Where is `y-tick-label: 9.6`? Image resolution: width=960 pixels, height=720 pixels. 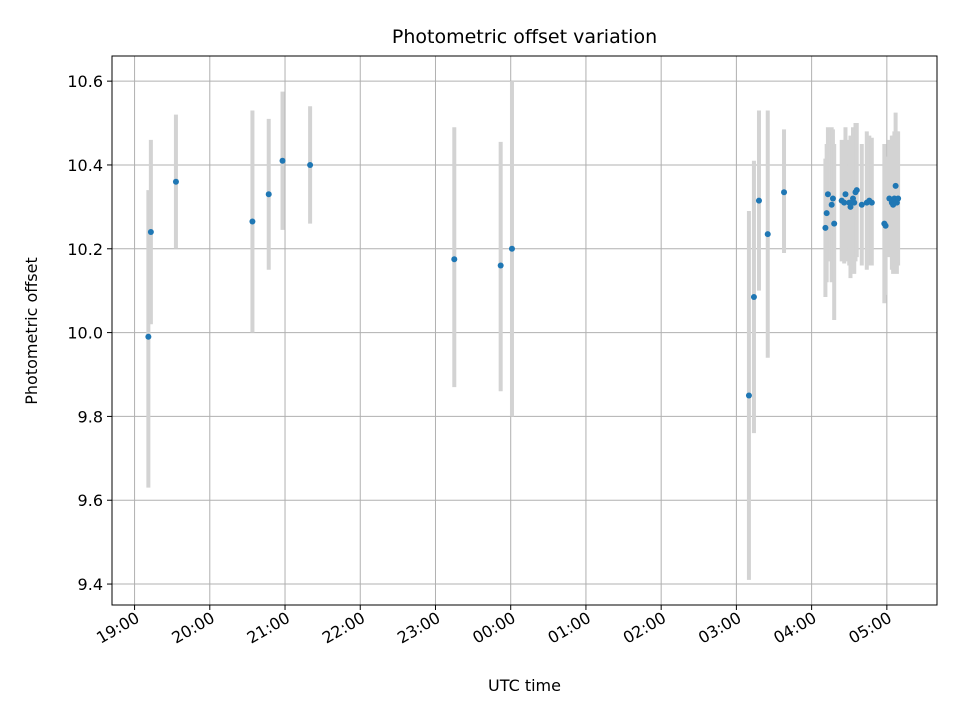 y-tick-label: 9.6 is located at coordinates (90, 500).